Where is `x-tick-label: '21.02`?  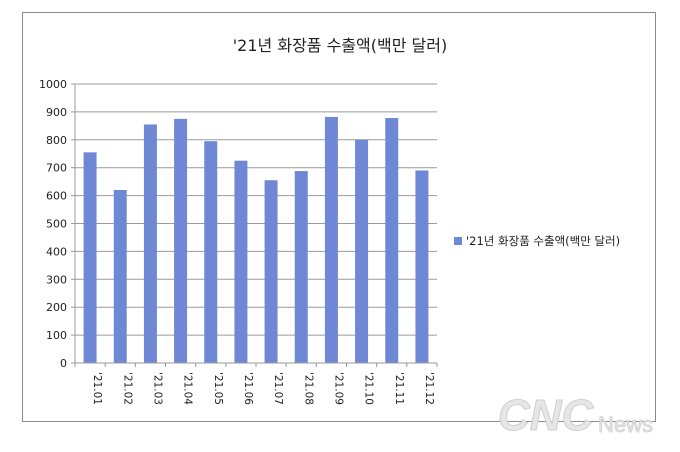
x-tick-label: '21.02 is located at coordinates (127, 388).